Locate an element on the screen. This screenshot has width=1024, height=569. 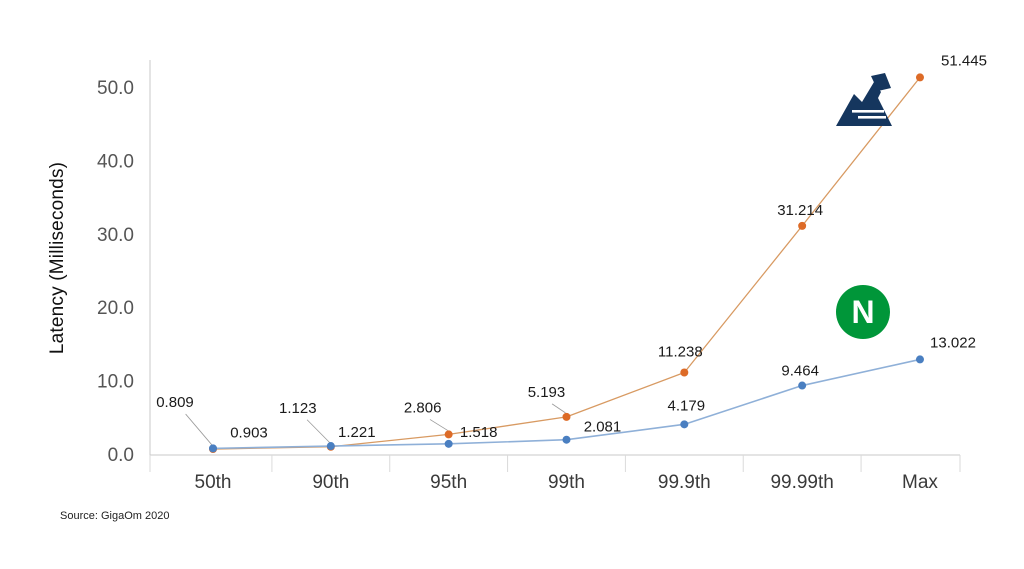
x-tick-label: Max is located at coordinates (920, 482).